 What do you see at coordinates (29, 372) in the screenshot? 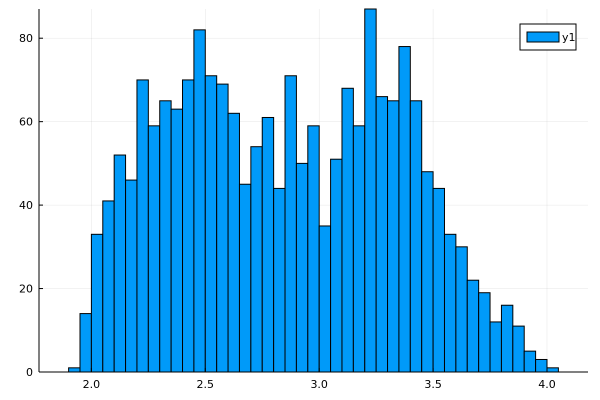
I see `y-tick-label: 0` at bounding box center [29, 372].